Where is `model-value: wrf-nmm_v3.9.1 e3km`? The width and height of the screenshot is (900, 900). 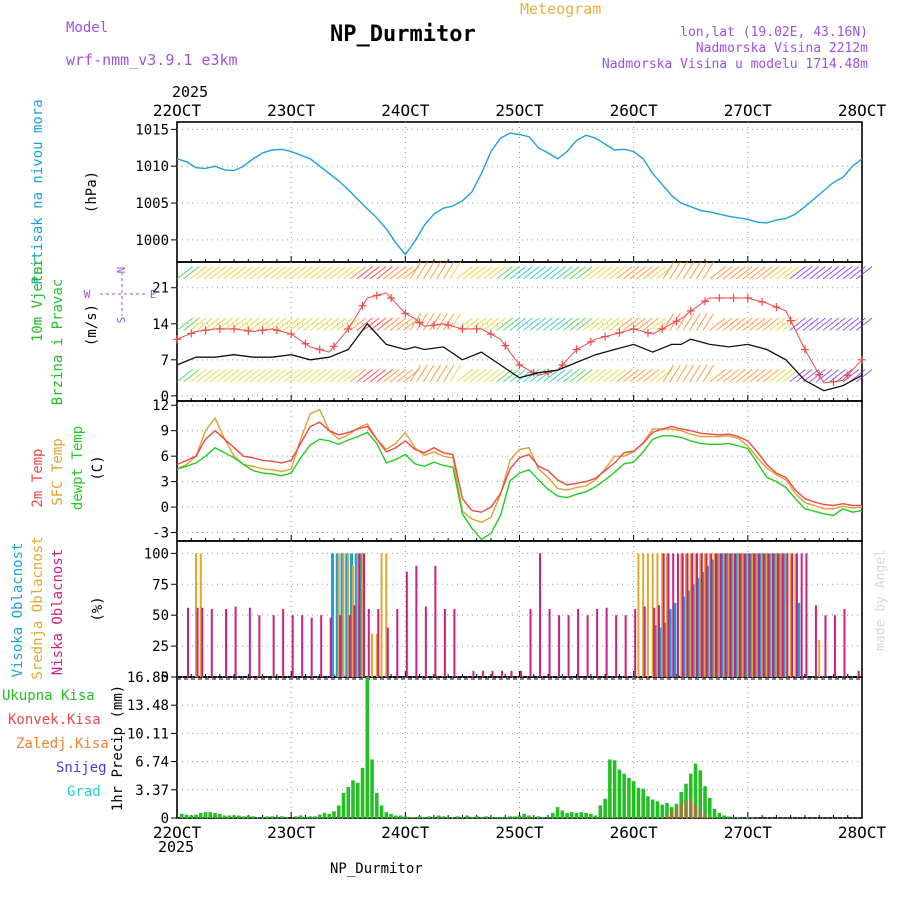
model-value: wrf-nmm_v3.9.1 e3km is located at coordinates (152, 60).